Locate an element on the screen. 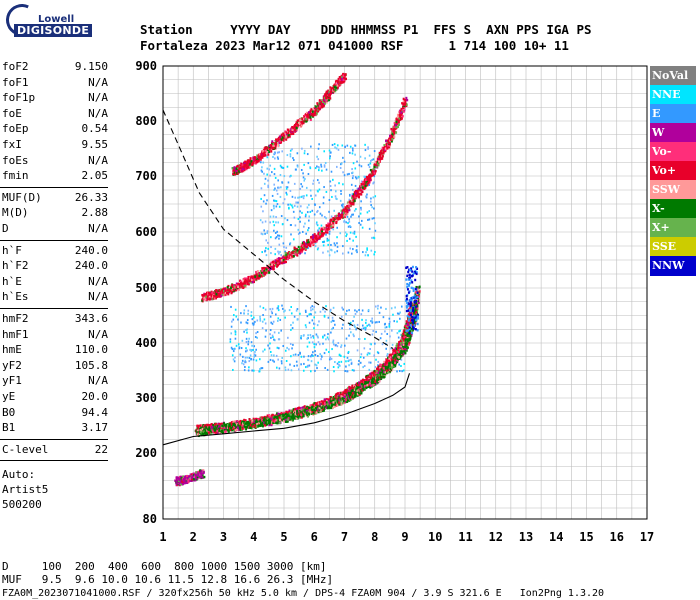 Image resolution: width=700 pixels, height=600 pixels. auto-line-1: Auto: is located at coordinates (19, 475).